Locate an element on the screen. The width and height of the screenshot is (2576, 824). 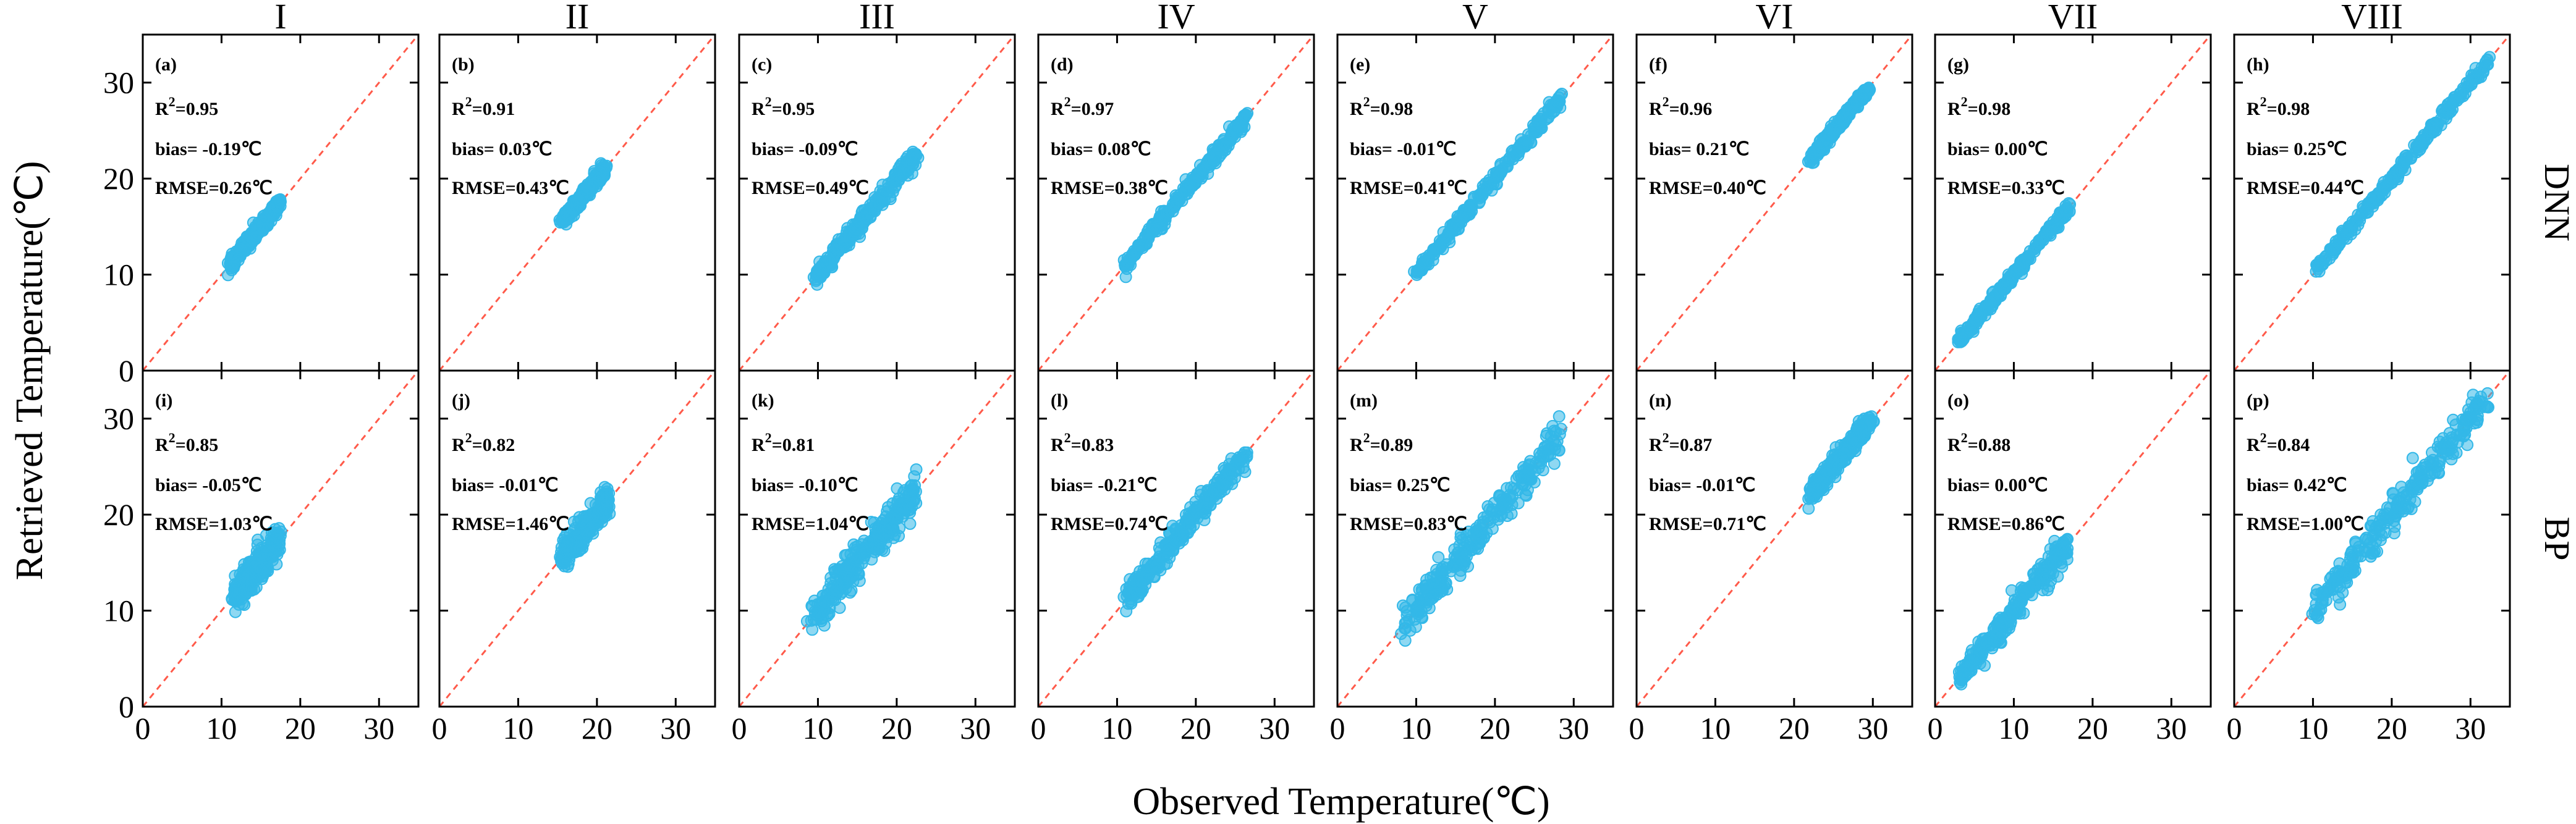
rmse-value: RMSE=1.04℃ is located at coordinates (810, 524).